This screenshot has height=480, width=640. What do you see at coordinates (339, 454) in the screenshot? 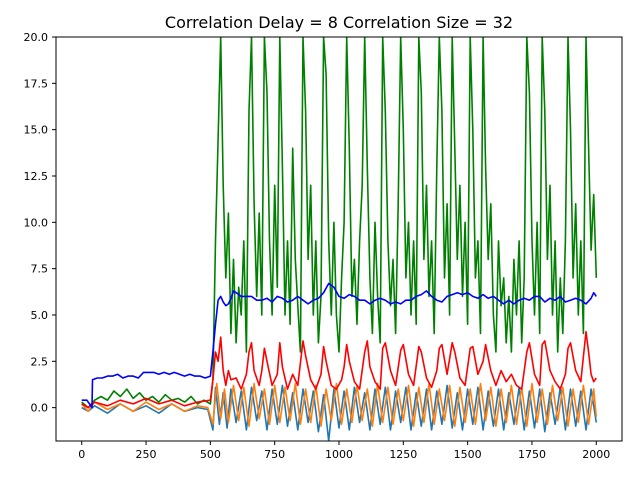
I see `x-tick-label: 1000` at bounding box center [339, 454].